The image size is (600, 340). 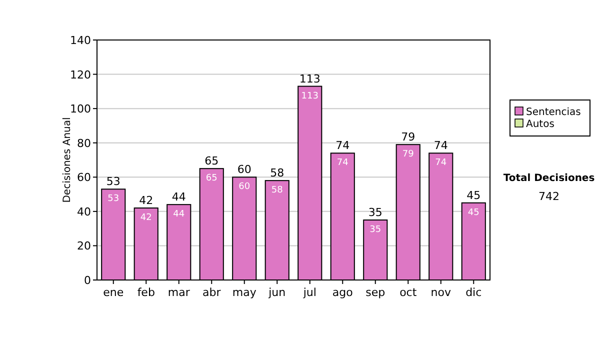 I want to click on text: Total Decisiones, so click(x=549, y=178).